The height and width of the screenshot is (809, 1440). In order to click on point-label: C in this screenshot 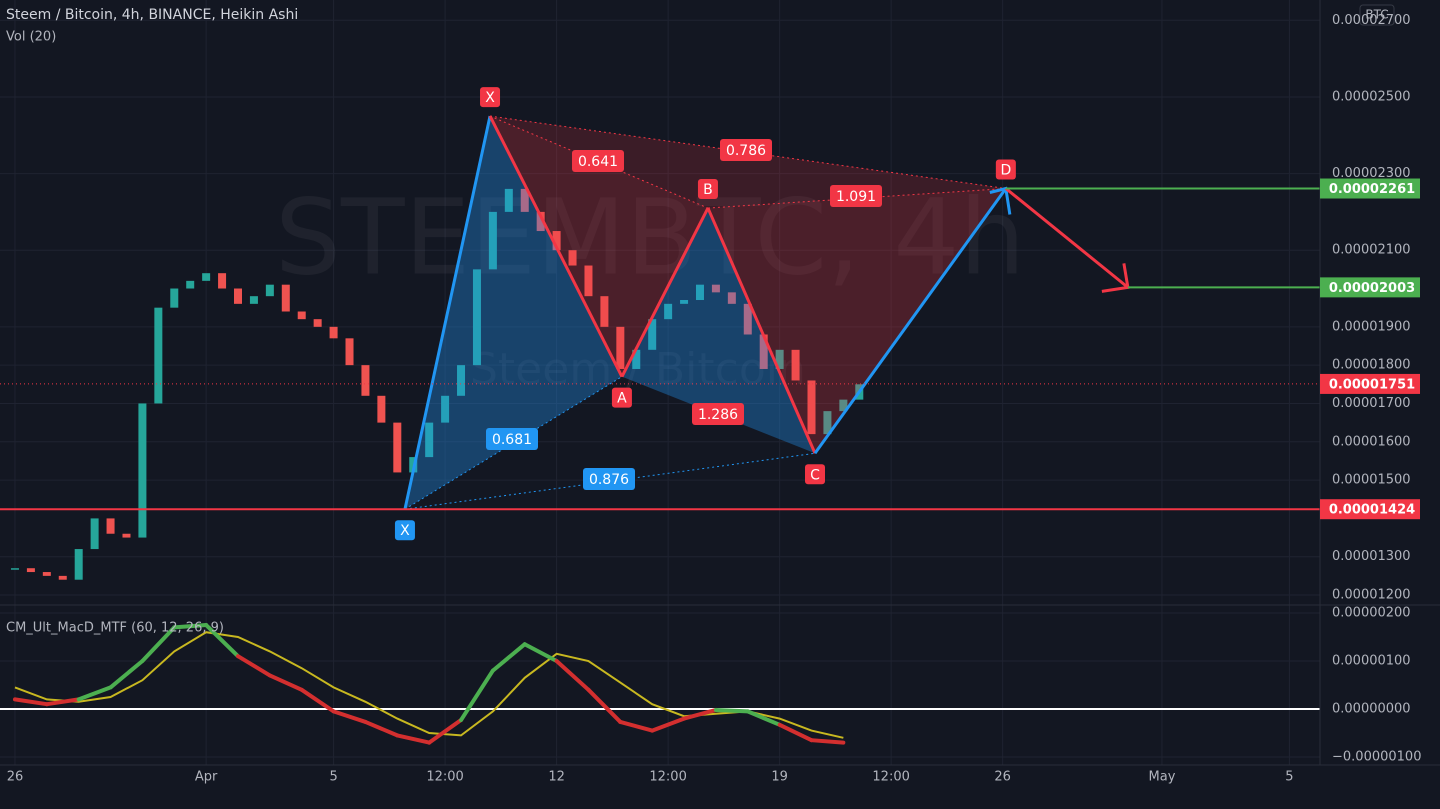, I will do `click(815, 475)`.